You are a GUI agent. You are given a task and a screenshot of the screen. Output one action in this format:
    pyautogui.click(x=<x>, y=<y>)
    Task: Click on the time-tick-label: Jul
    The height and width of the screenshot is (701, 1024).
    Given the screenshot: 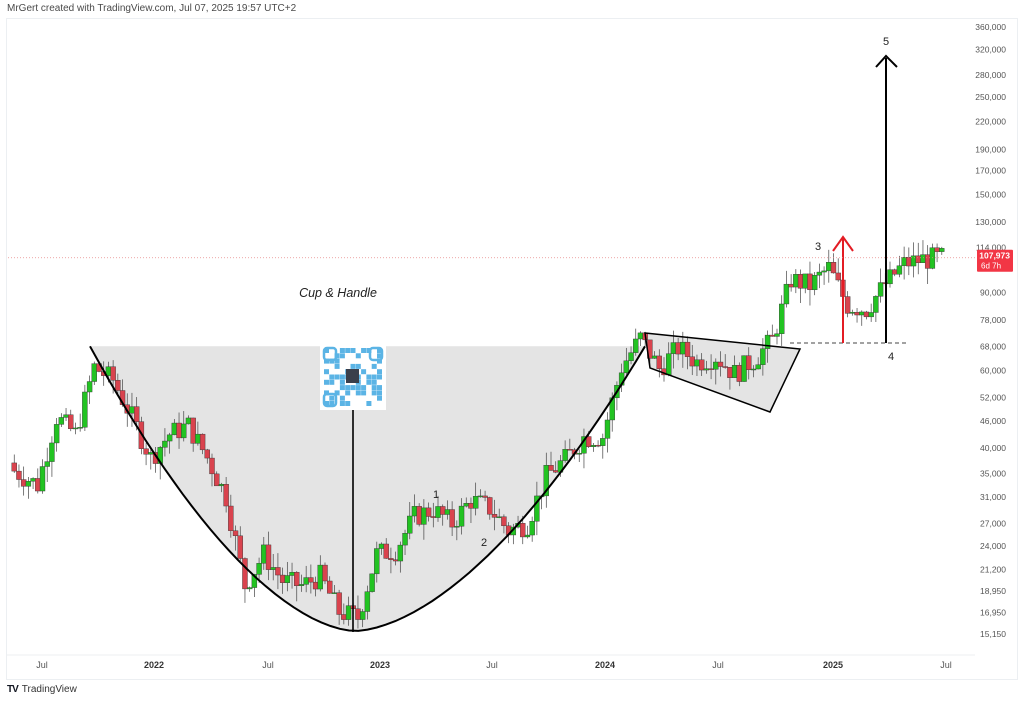 What is the action you would take?
    pyautogui.click(x=946, y=665)
    